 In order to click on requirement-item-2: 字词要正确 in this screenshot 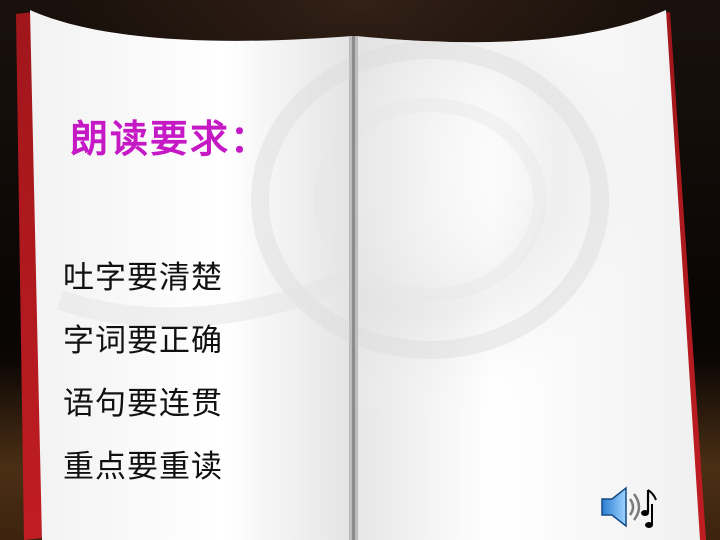, I will do `click(143, 341)`.